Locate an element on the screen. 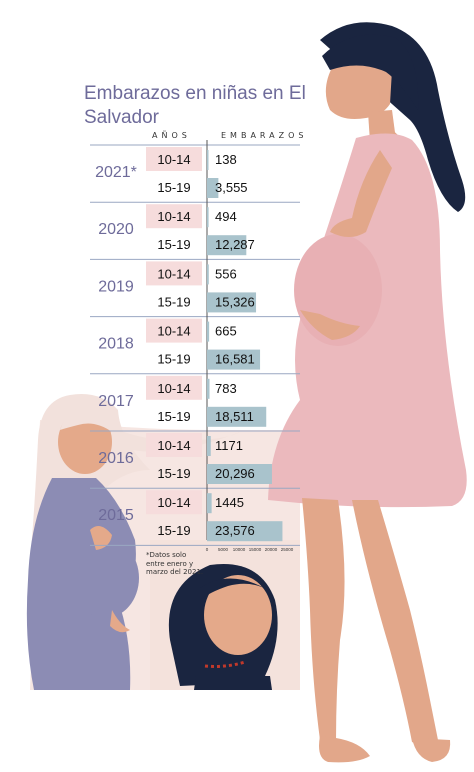 This screenshot has width=474, height=772. x-tick-label: 25000 is located at coordinates (287, 549).